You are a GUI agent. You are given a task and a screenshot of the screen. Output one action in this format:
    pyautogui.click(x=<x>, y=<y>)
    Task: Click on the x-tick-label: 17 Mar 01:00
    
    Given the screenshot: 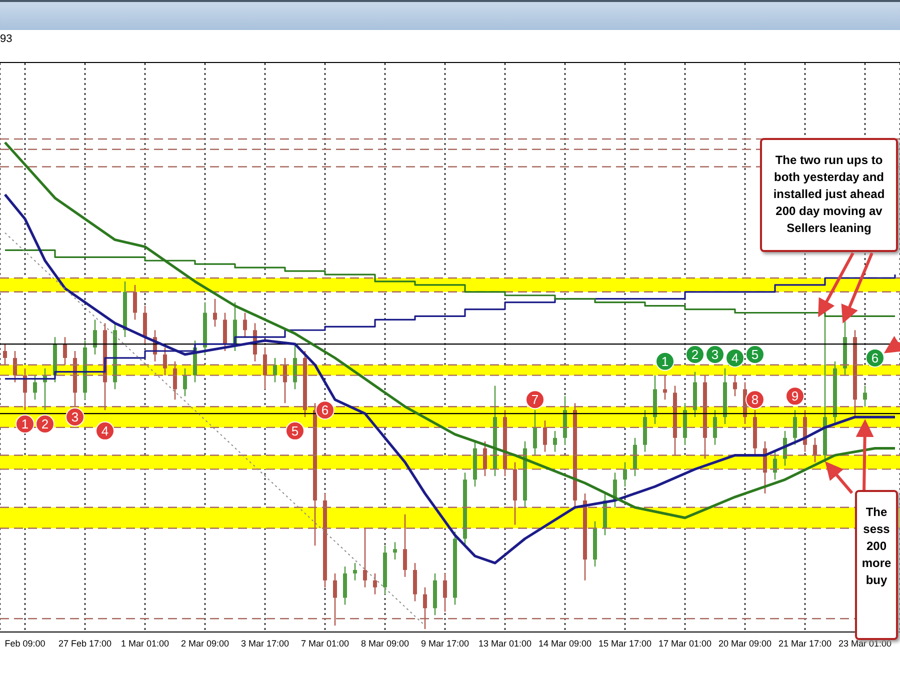 What is the action you would take?
    pyautogui.click(x=685, y=643)
    